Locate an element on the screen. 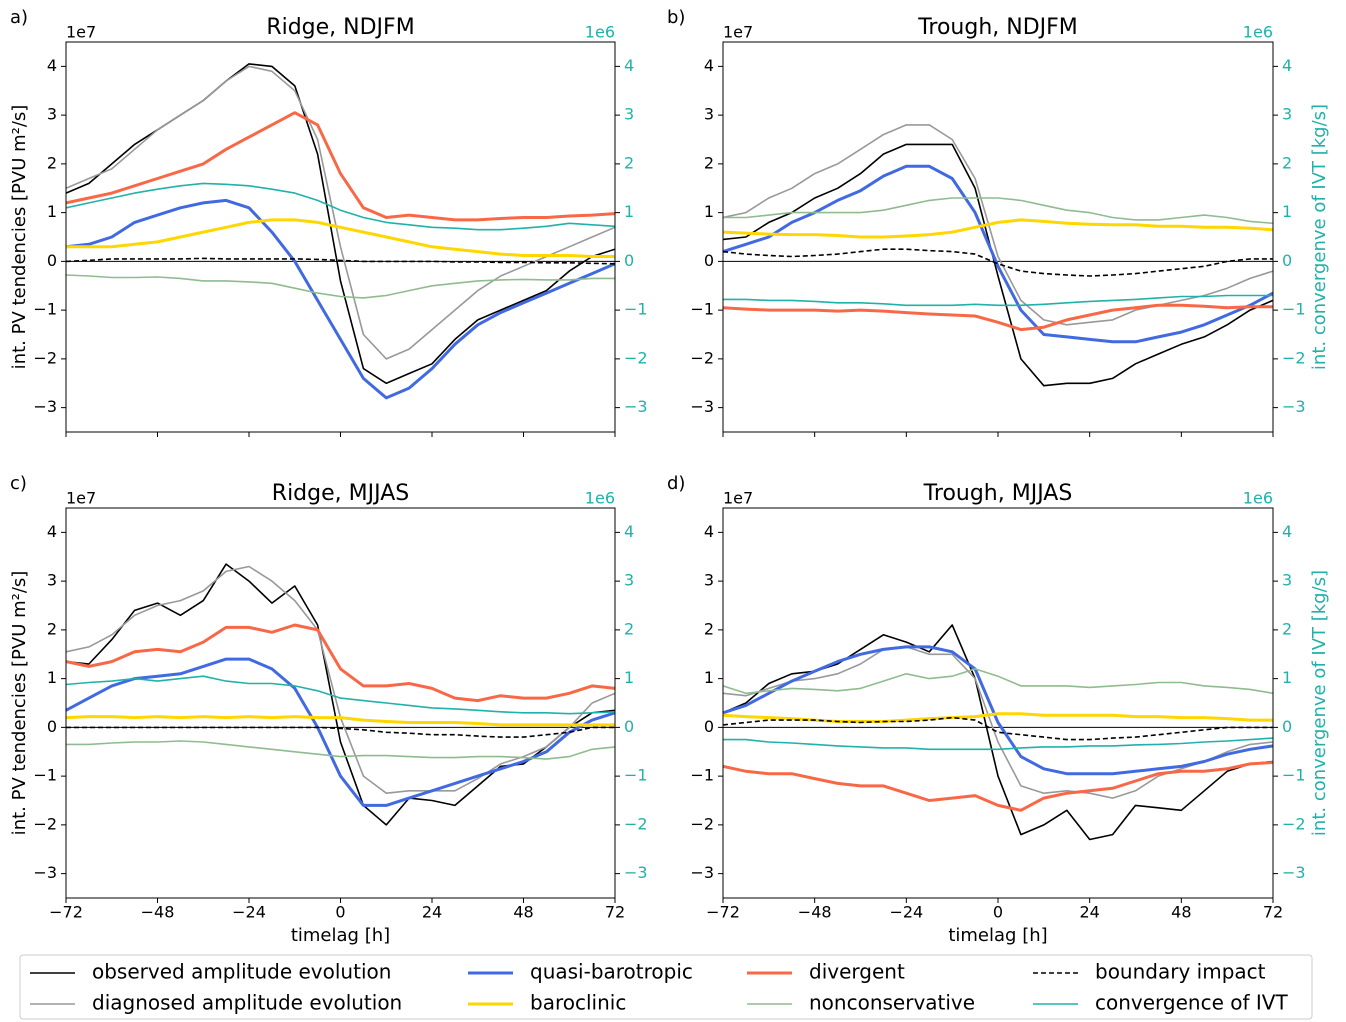  chart-title: Ridge, MJJAS is located at coordinates (340, 493).